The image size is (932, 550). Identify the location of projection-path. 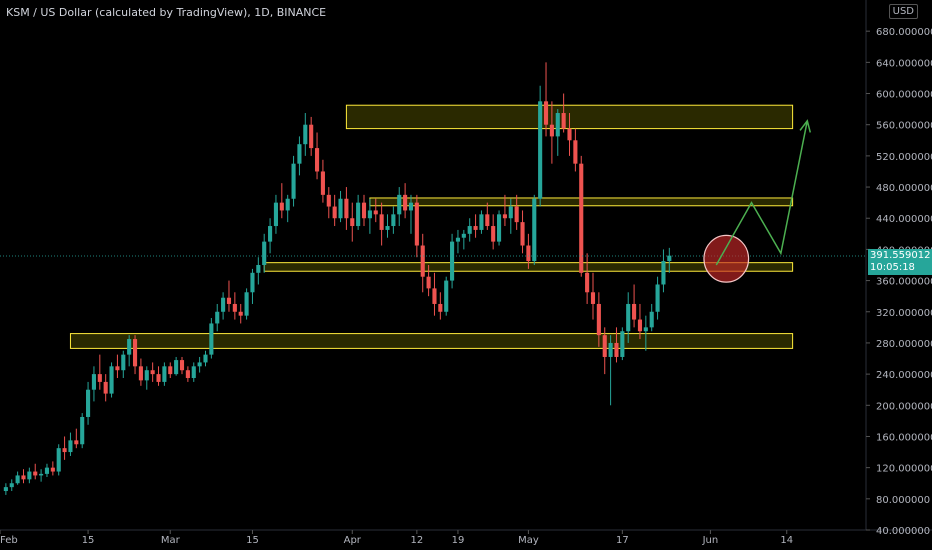
(762, 193).